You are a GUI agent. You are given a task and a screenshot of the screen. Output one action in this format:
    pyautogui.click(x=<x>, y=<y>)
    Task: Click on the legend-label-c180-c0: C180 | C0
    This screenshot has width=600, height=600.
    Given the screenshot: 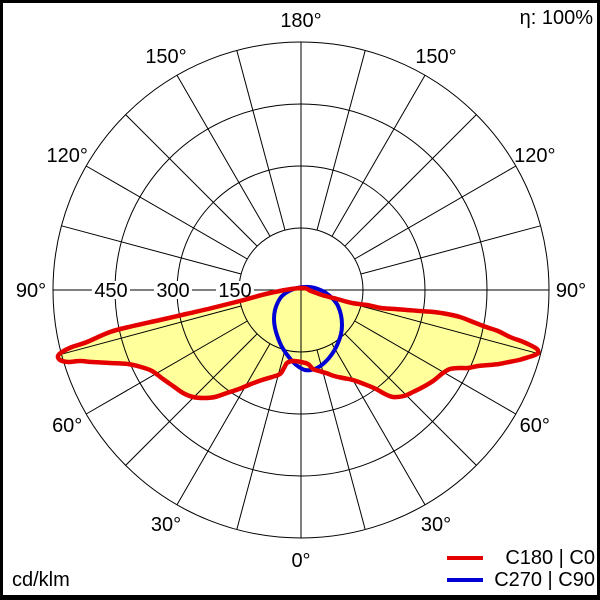 What is the action you would take?
    pyautogui.click(x=550, y=558)
    